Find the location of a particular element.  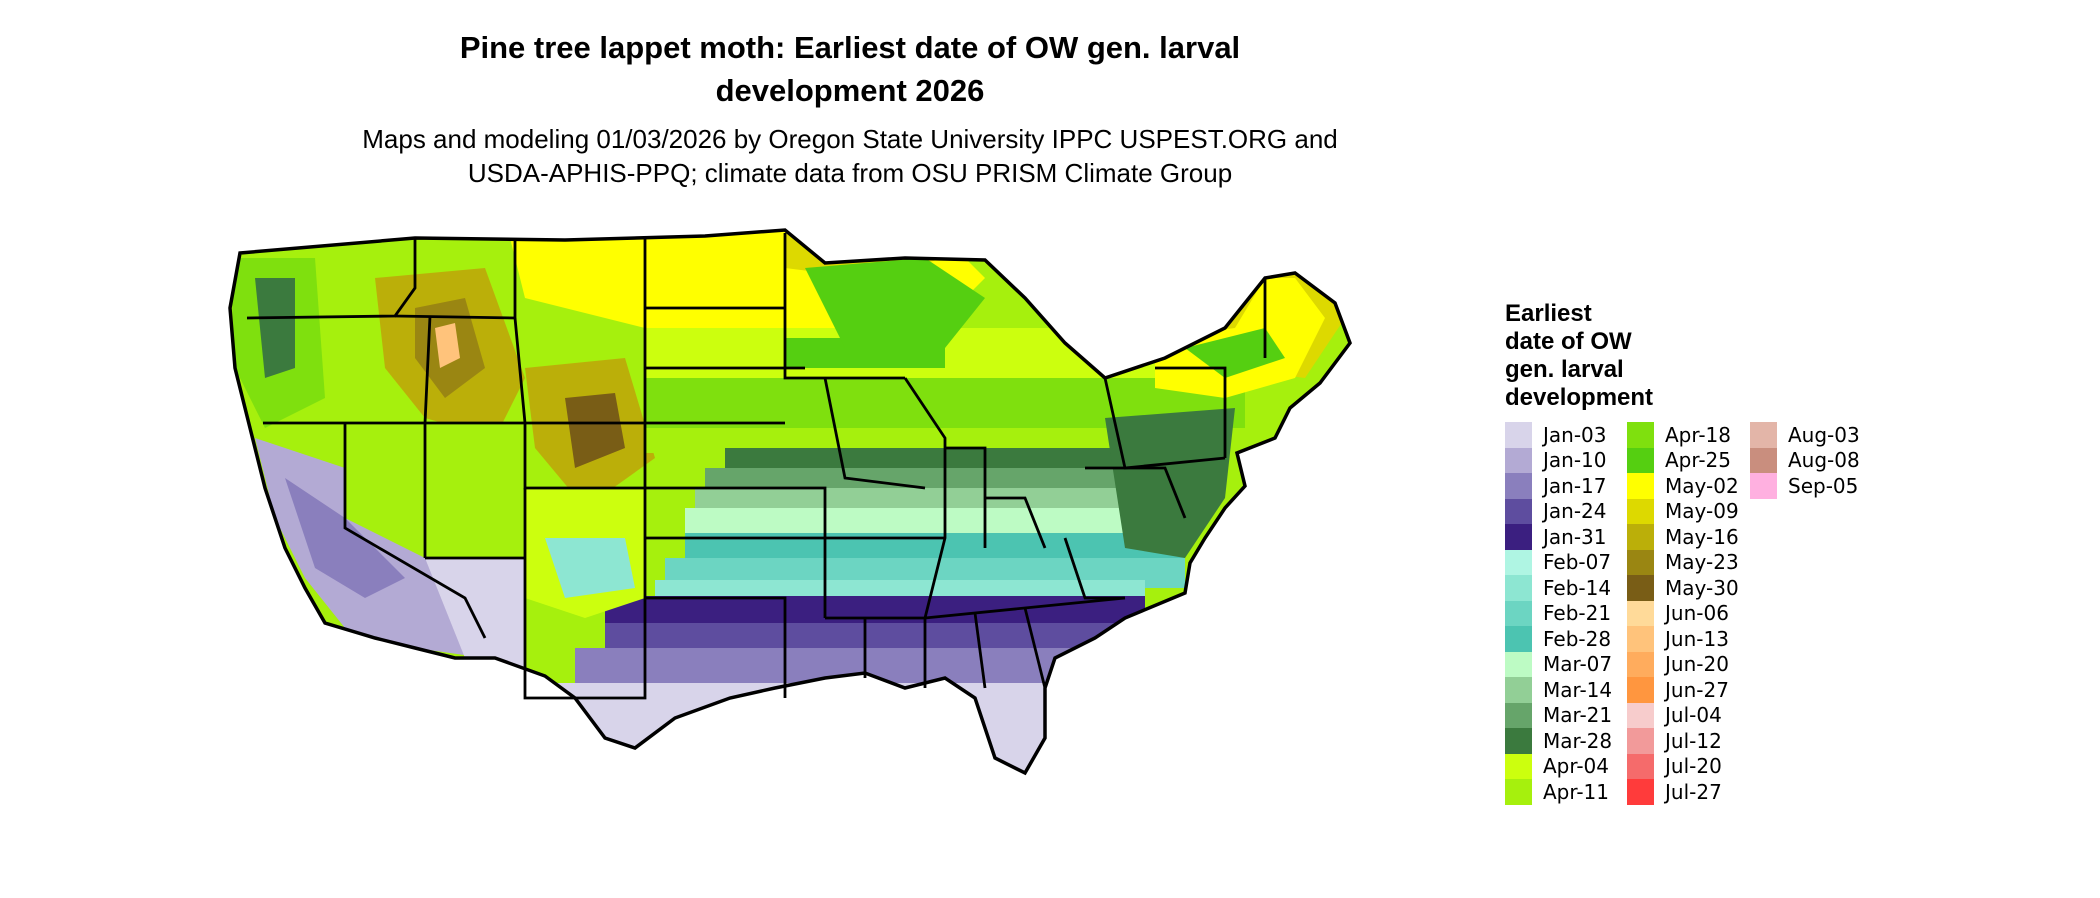

legend-item: May-30 is located at coordinates (1683, 588).